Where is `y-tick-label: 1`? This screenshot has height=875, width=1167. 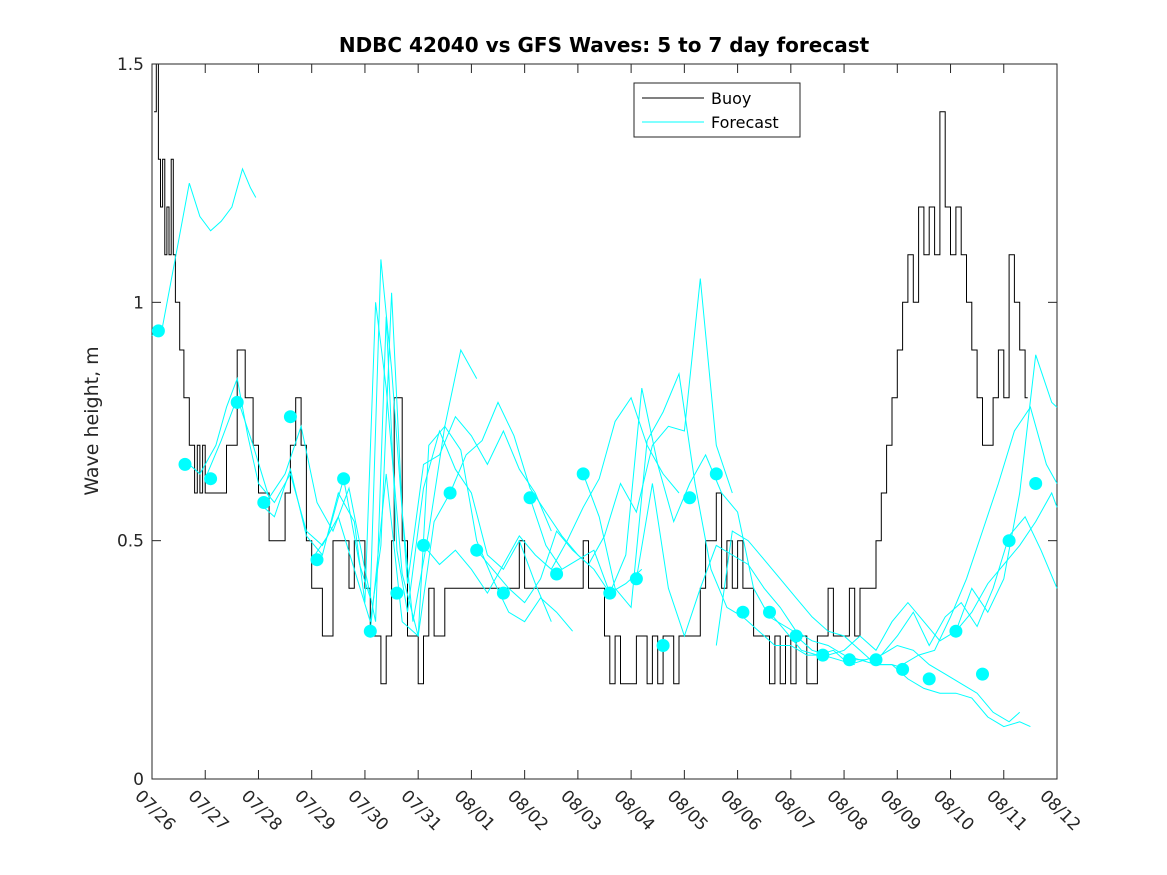
y-tick-label: 1 is located at coordinates (138, 303).